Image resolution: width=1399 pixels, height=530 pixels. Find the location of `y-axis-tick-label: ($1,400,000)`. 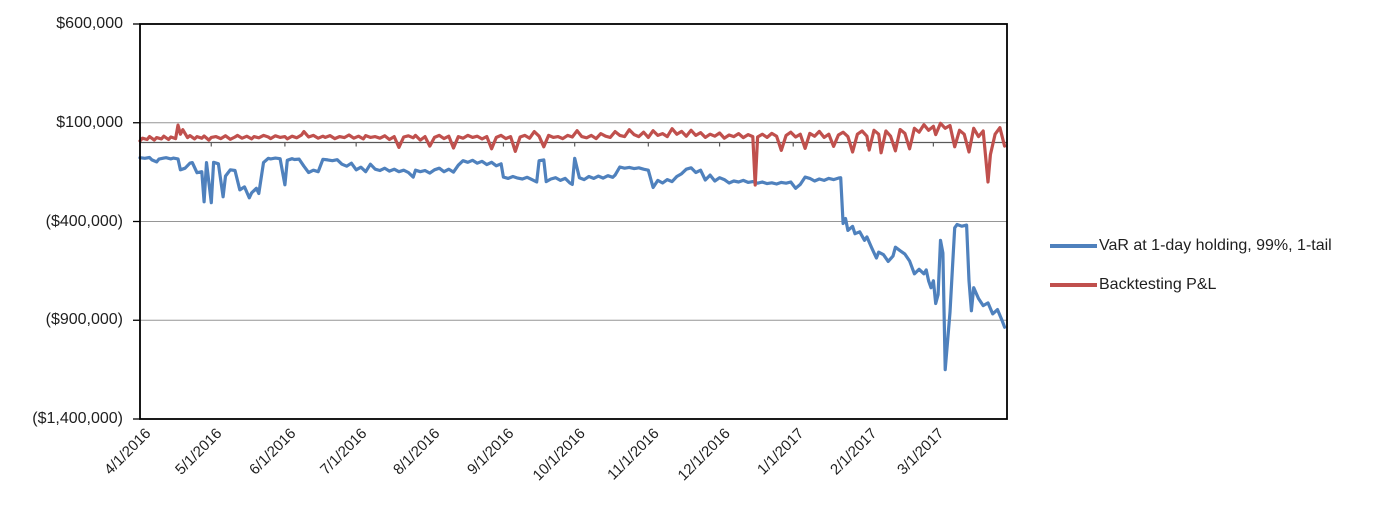

y-axis-tick-label: ($1,400,000) is located at coordinates (77, 418).